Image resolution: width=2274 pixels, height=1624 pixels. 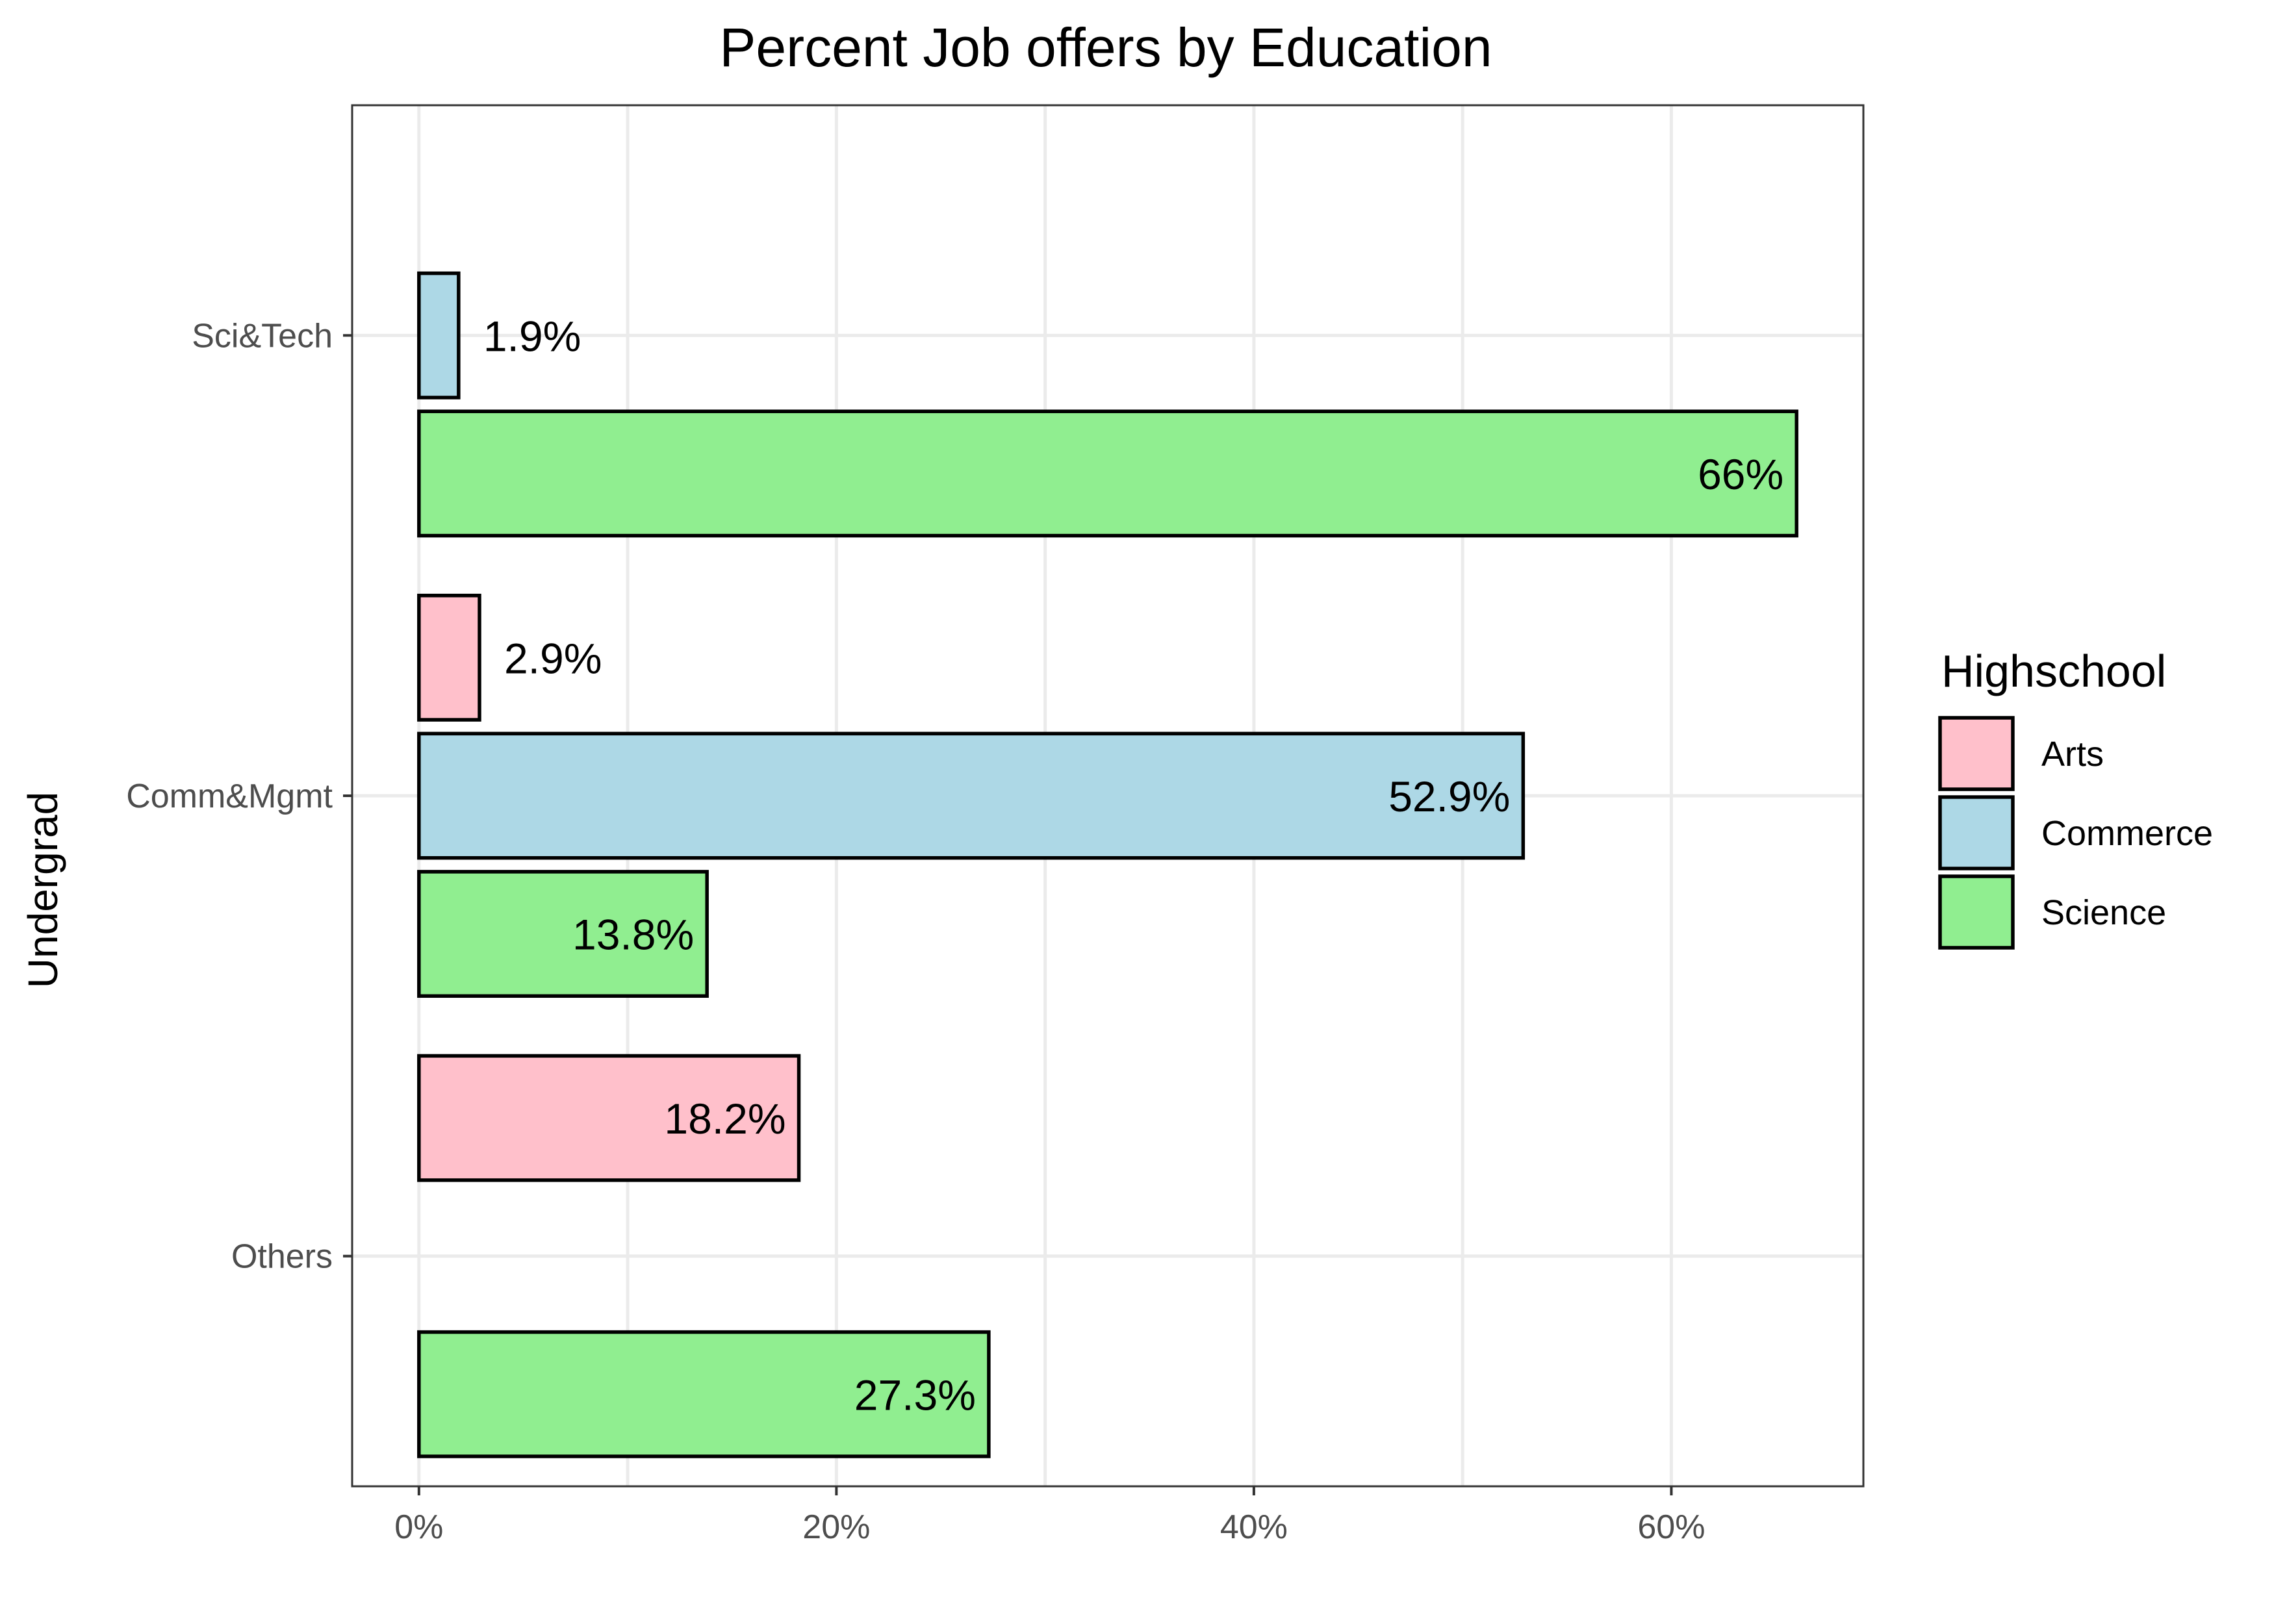 What do you see at coordinates (633, 935) in the screenshot?
I see `bar-label: 13.8%` at bounding box center [633, 935].